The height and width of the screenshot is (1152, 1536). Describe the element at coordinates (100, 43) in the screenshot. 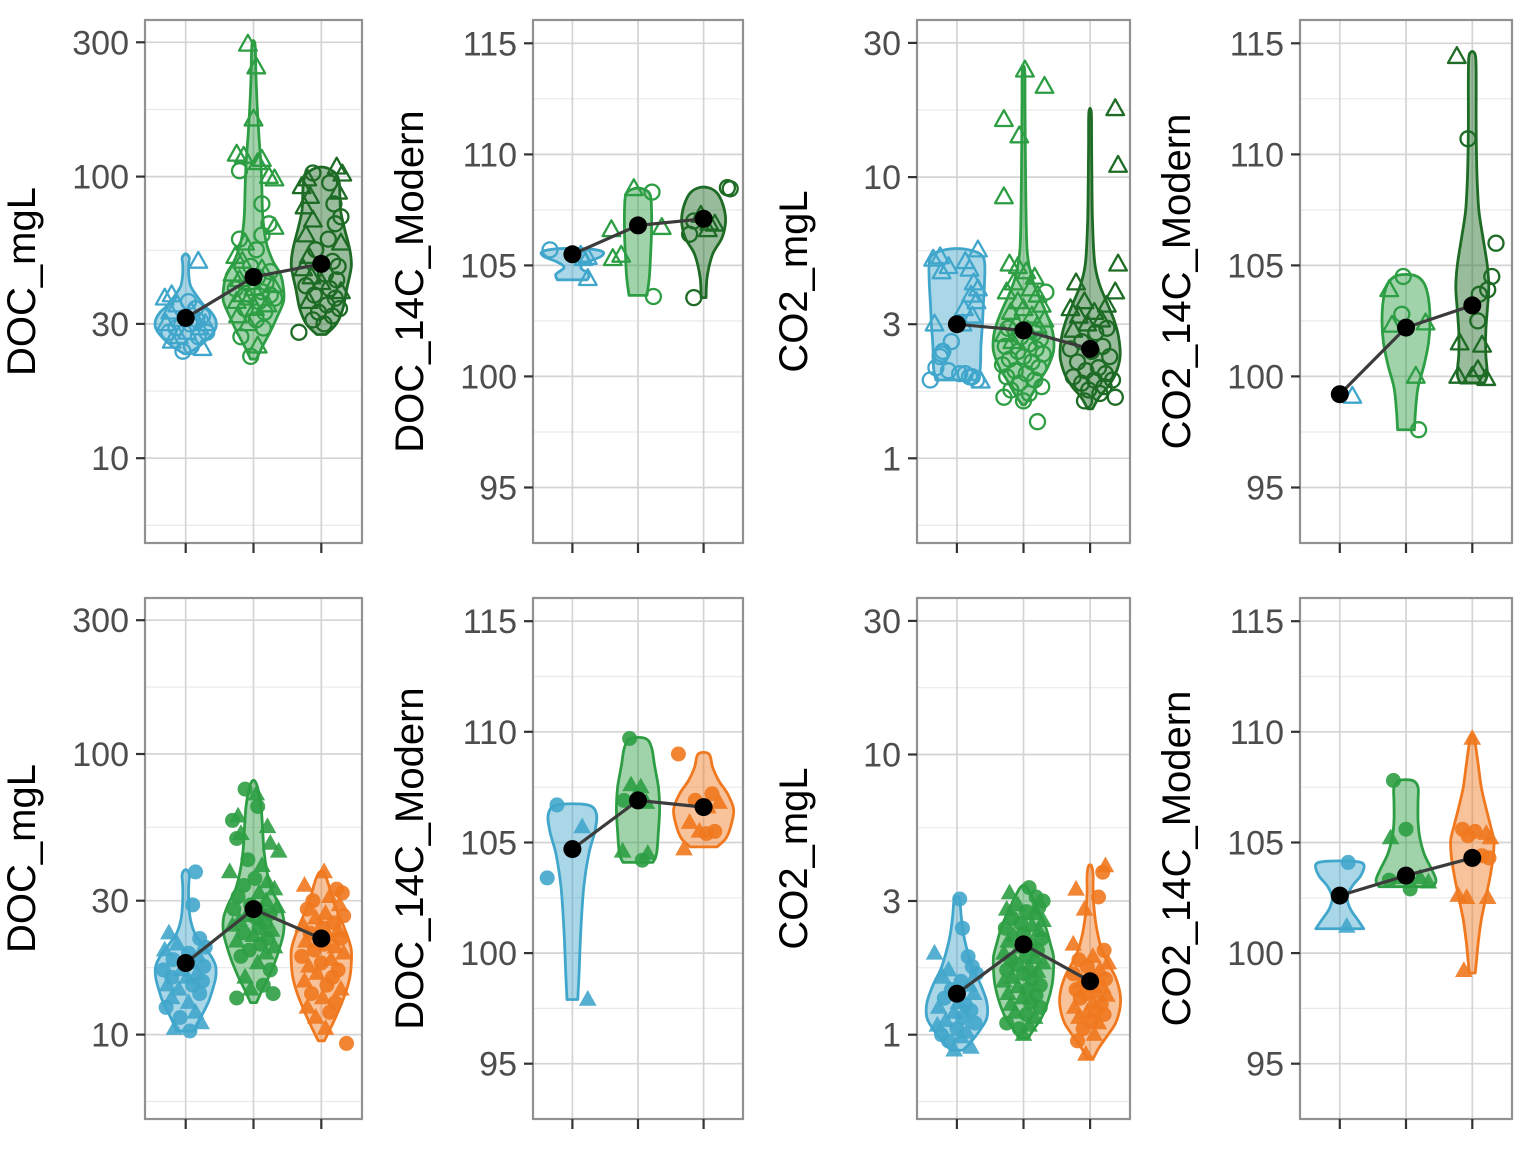

I see `y-tick-label: 300` at that location.